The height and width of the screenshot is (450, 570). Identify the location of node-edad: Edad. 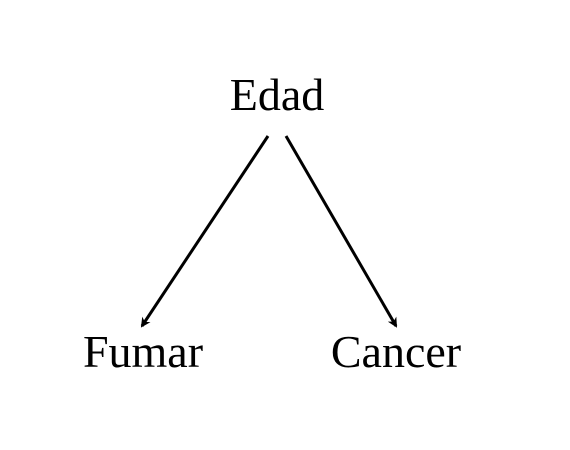
(277, 94).